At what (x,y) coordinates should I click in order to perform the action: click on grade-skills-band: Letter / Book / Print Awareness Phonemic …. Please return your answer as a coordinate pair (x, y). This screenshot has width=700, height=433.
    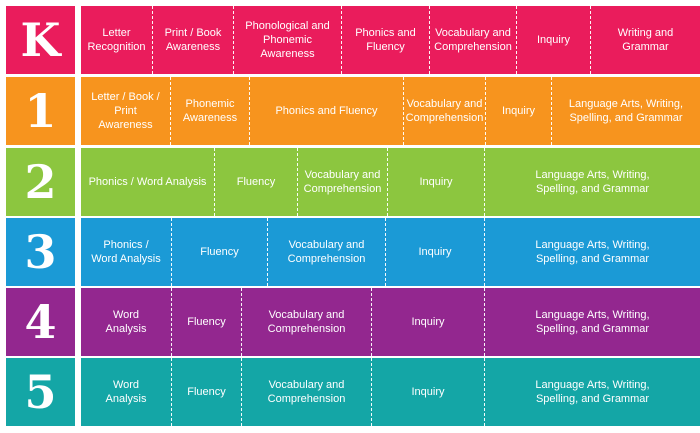
    Looking at the image, I should click on (390, 111).